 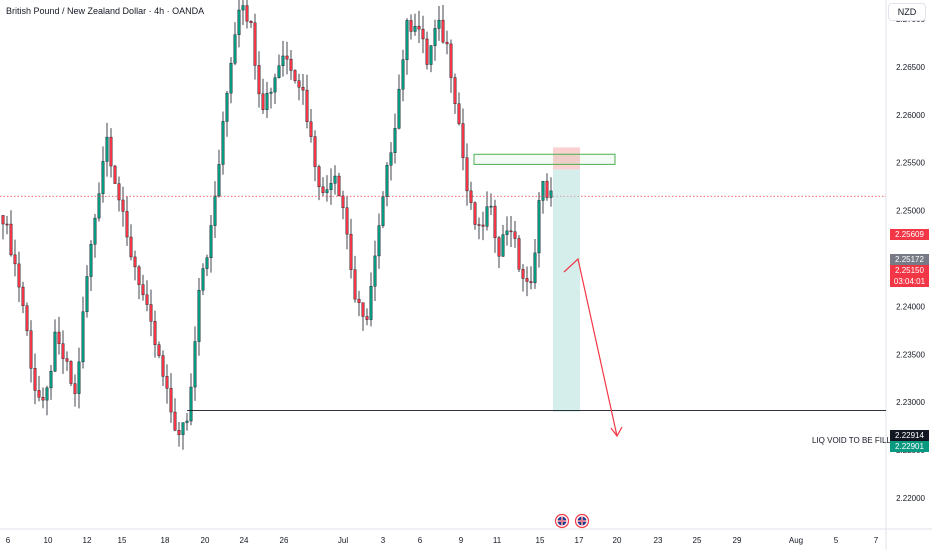 I want to click on target-zone, so click(x=566, y=290).